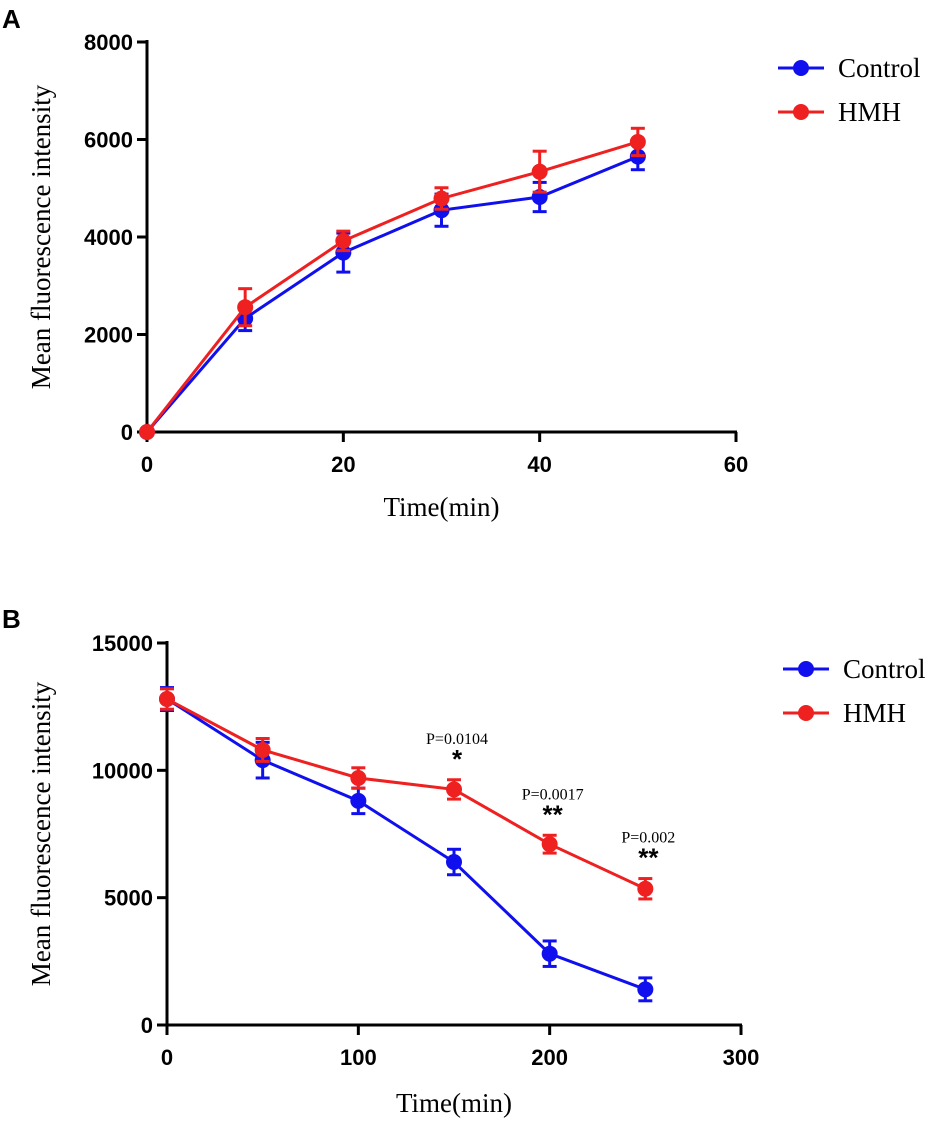 The width and height of the screenshot is (950, 1122). Describe the element at coordinates (127, 432) in the screenshot. I see `panel-a-y-tick-label: 0` at that location.